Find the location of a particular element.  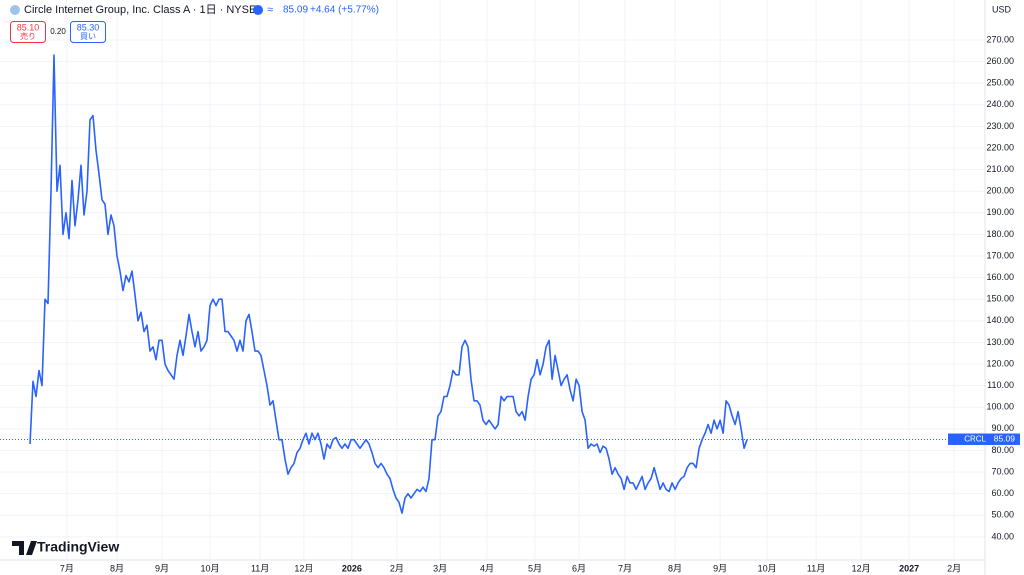

brand-name: TradingView is located at coordinates (78, 547).